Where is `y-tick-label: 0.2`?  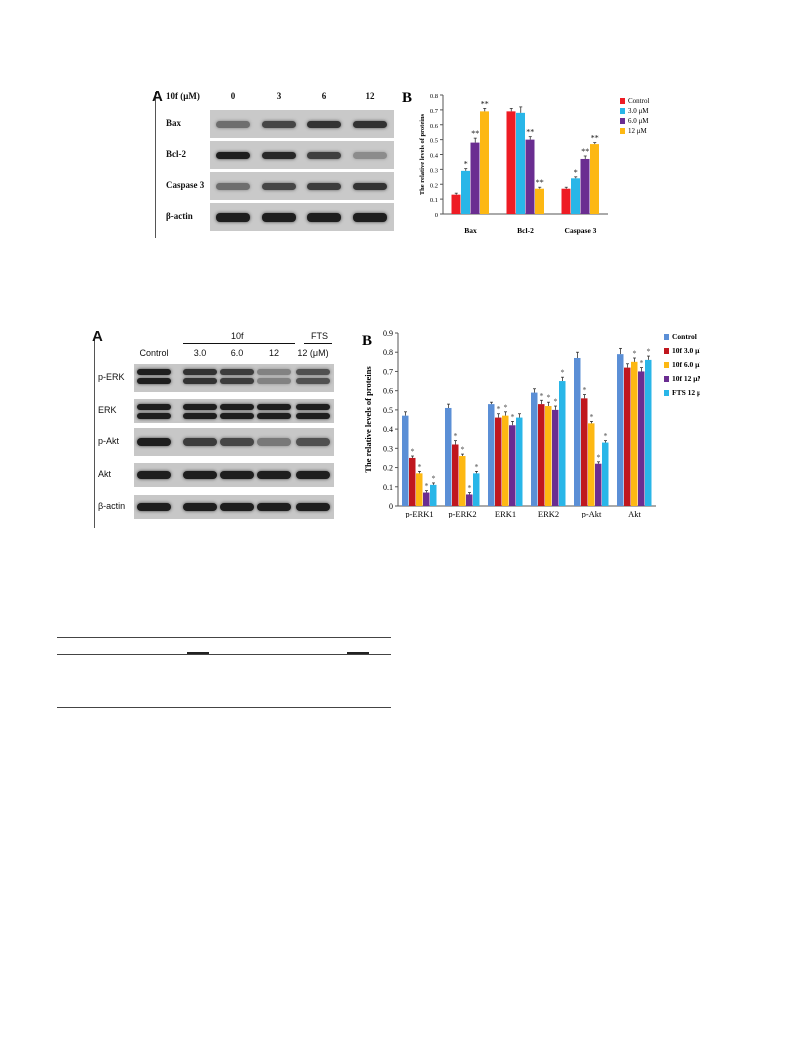 y-tick-label: 0.2 is located at coordinates (388, 468).